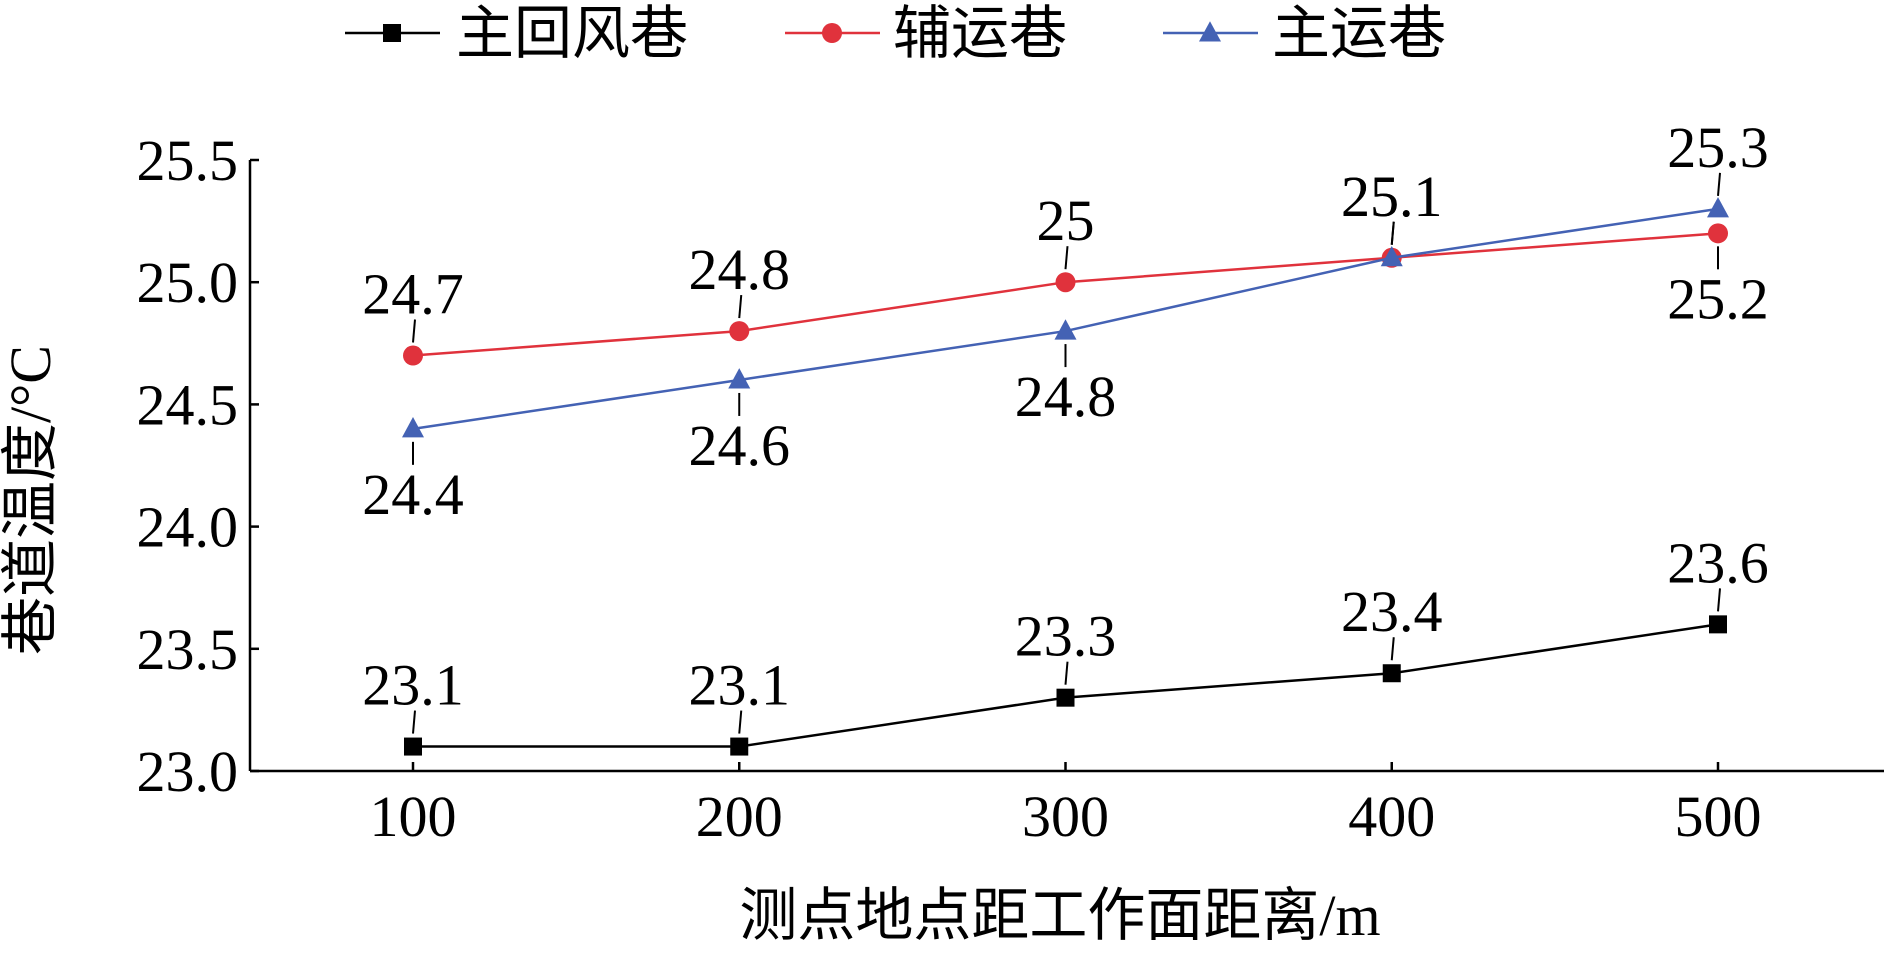 This screenshot has height=955, width=1884. Describe the element at coordinates (1718, 298) in the screenshot. I see `data-label: 25.2` at that location.